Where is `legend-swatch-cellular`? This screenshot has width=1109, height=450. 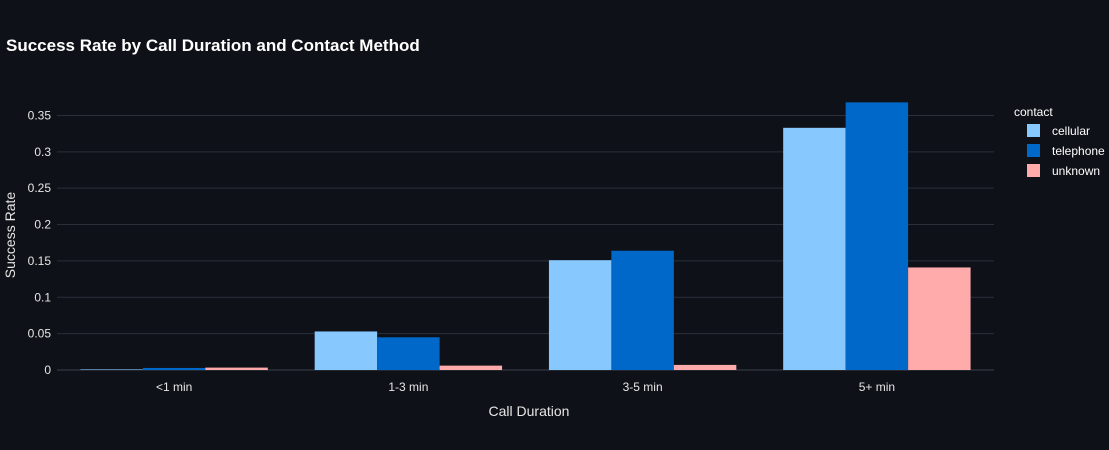
legend-swatch-cellular is located at coordinates (1033, 130).